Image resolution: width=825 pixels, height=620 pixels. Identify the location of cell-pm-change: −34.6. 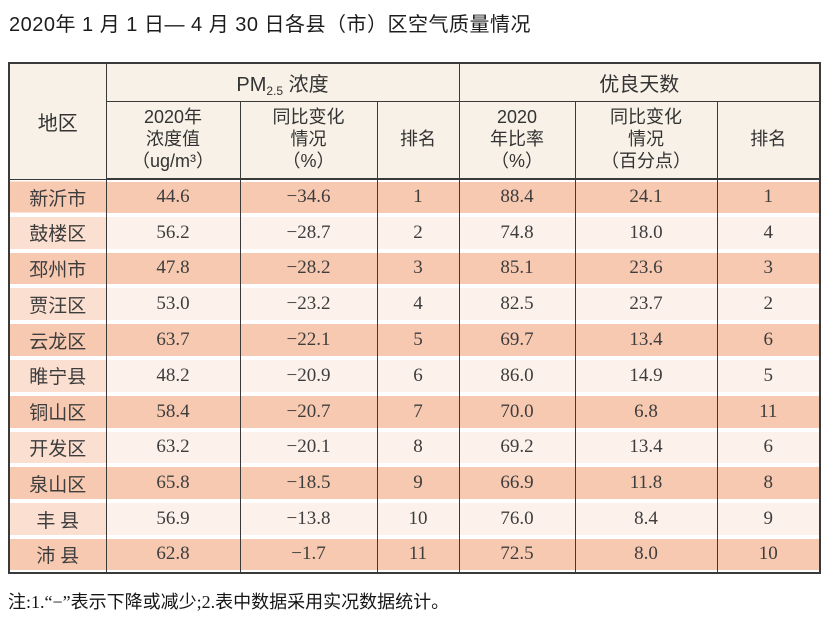
(308, 197).